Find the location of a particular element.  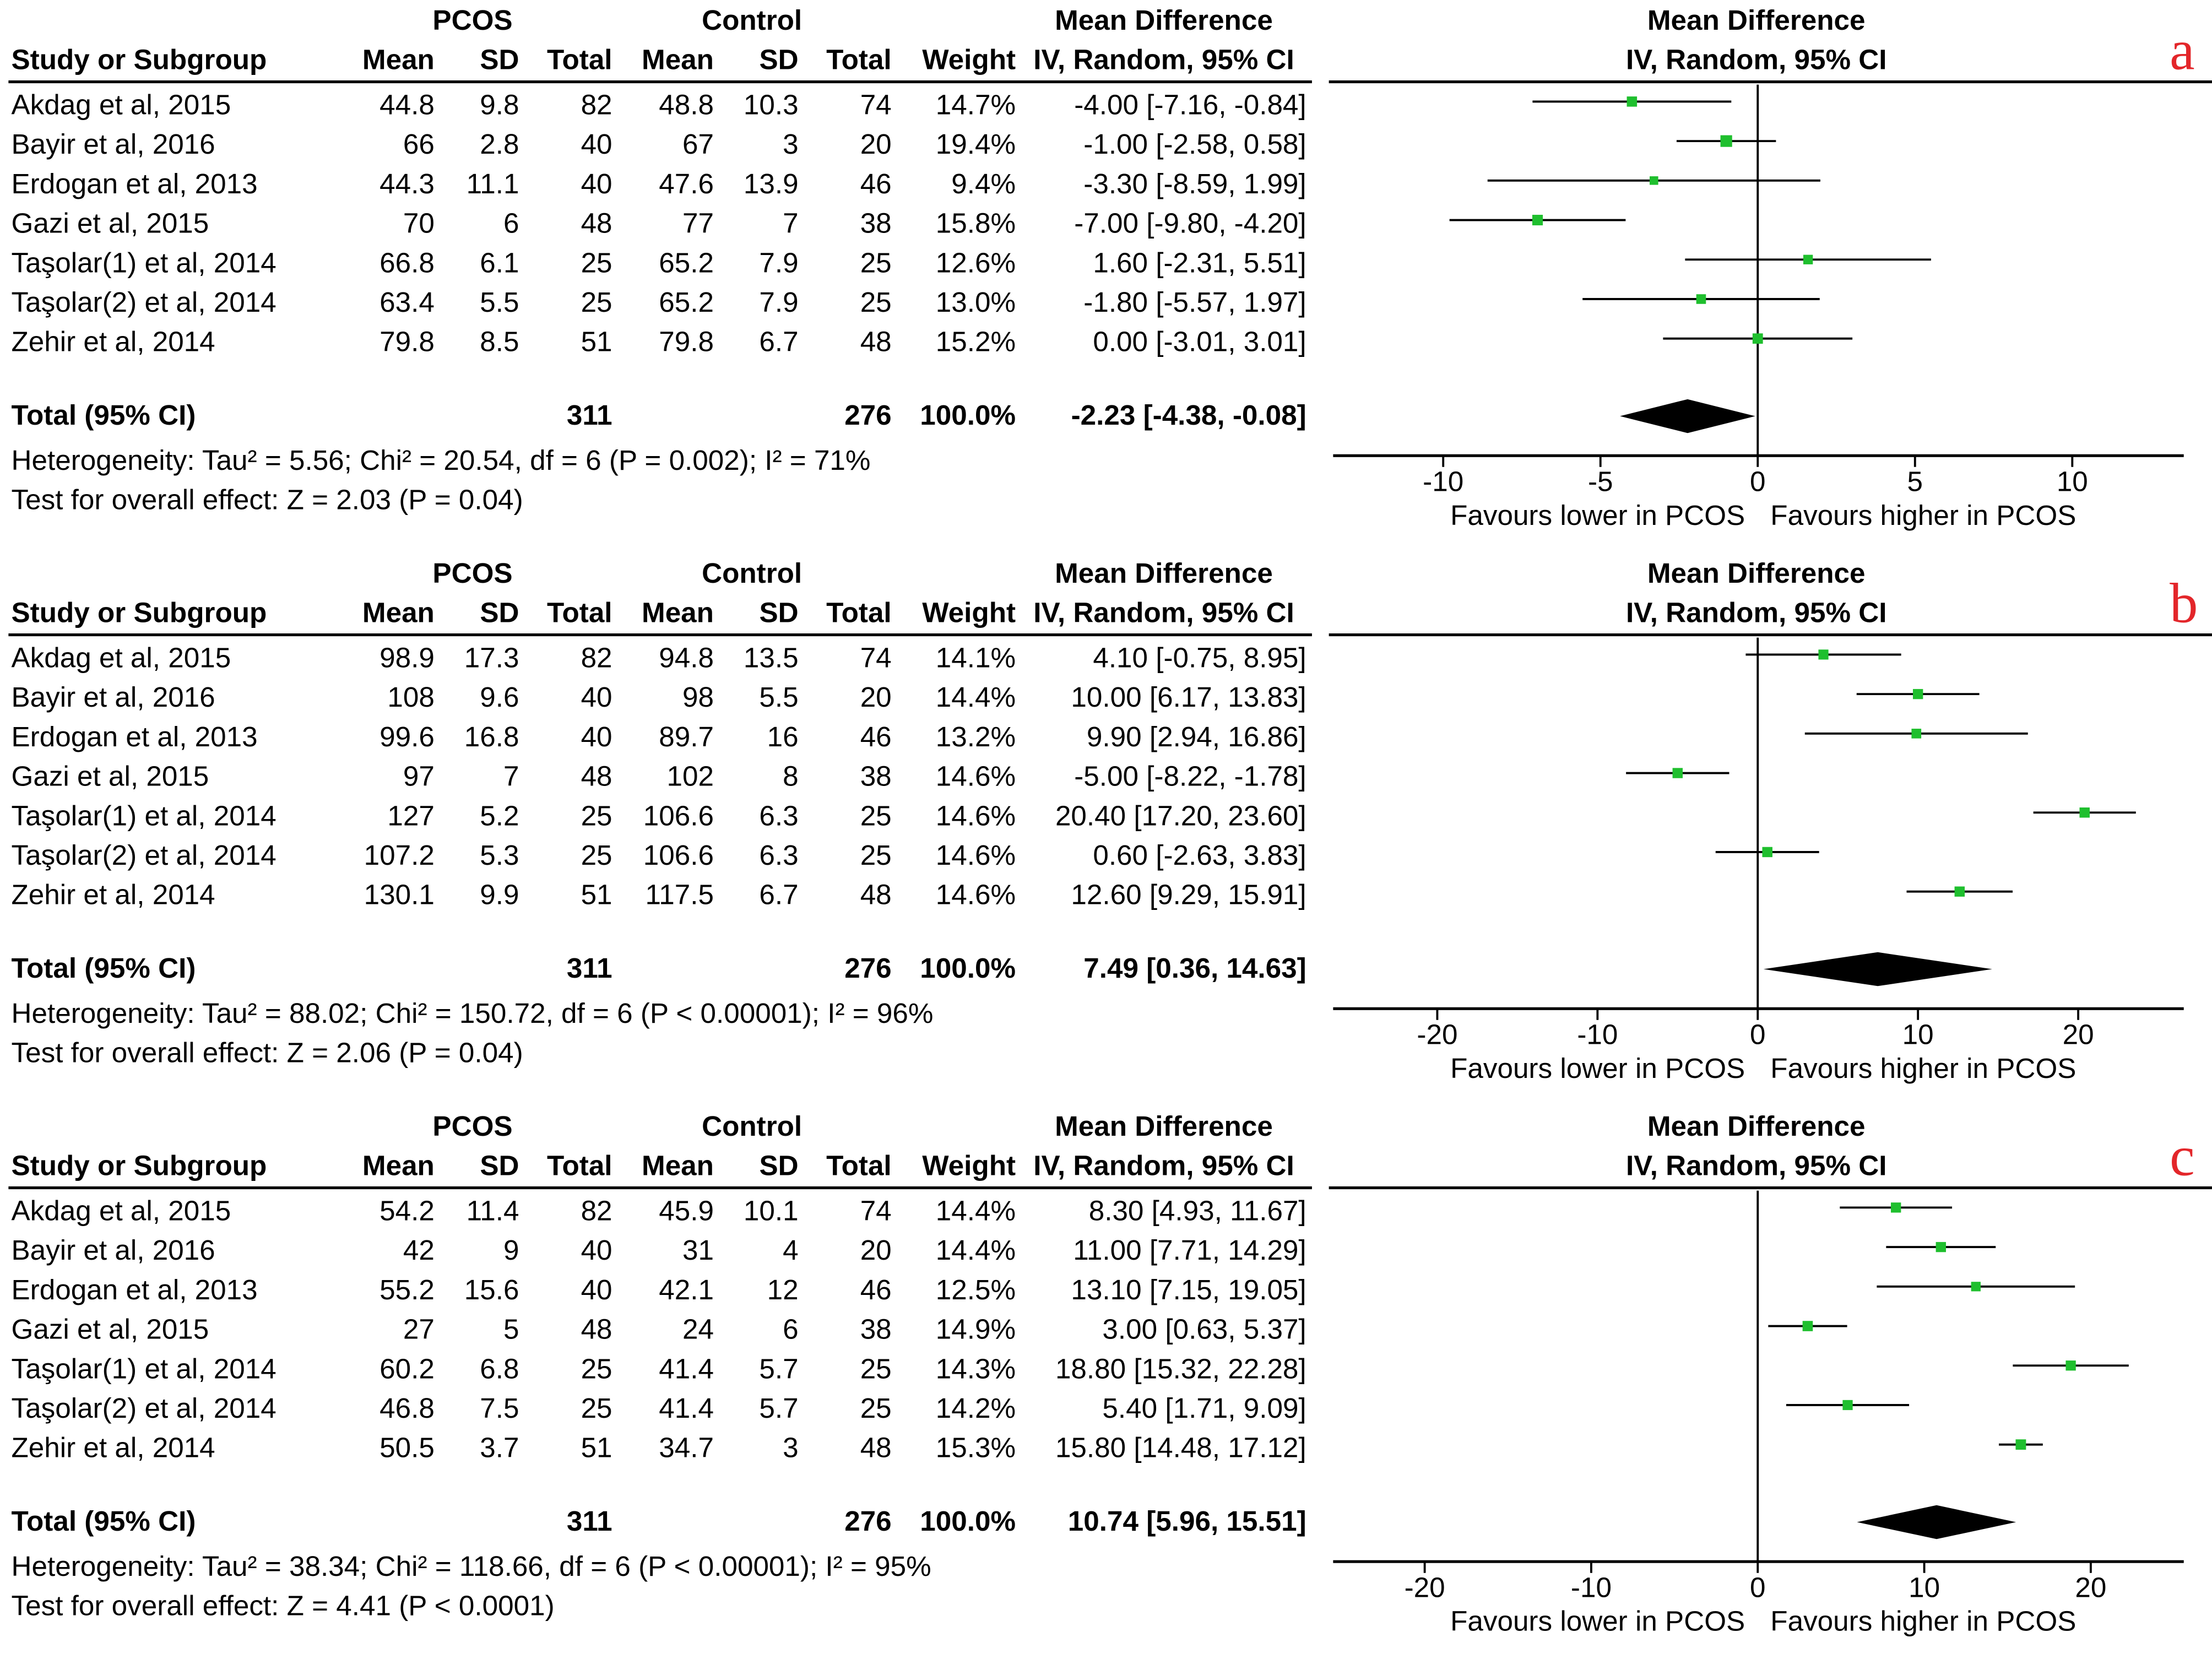

control-mean: 98 is located at coordinates (698, 698).